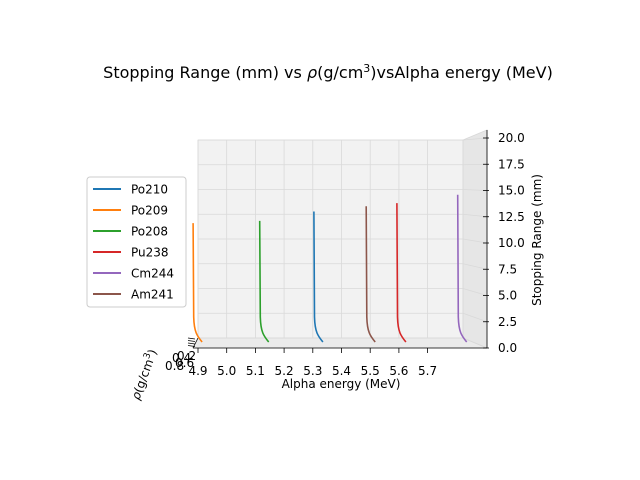  What do you see at coordinates (264, 281) in the screenshot?
I see `series-line-po208` at bounding box center [264, 281].